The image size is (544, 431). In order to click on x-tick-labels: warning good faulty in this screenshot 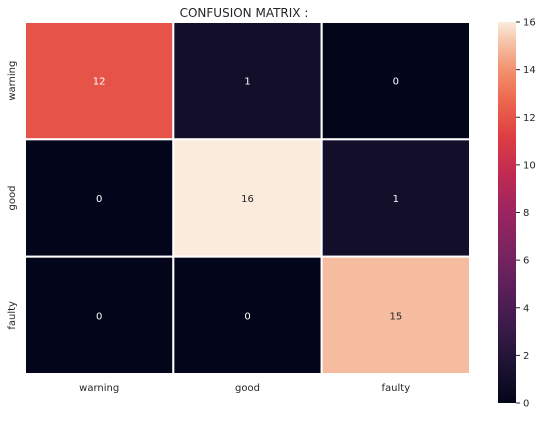, I will do `click(244, 388)`.